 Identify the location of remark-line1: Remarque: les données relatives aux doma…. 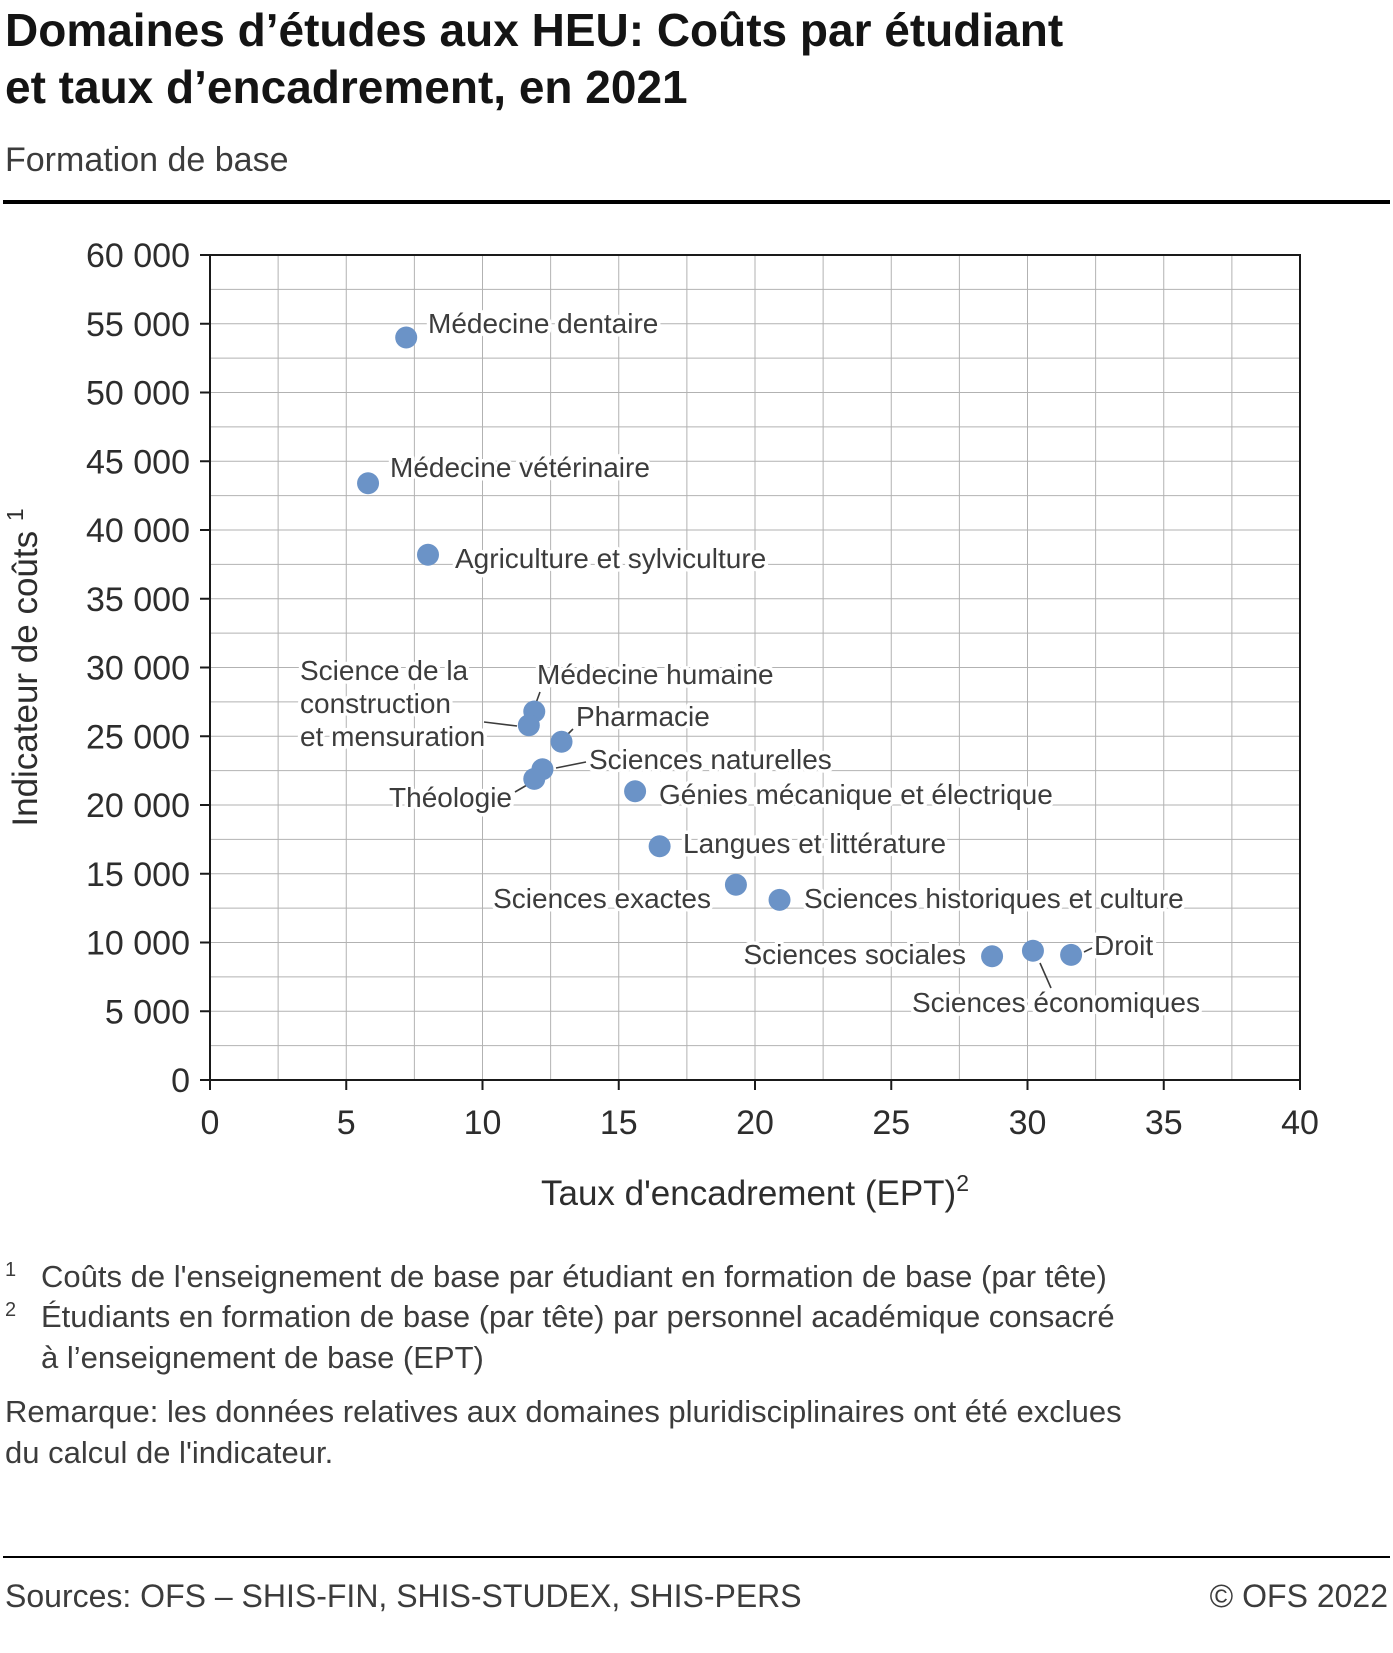
(563, 1411).